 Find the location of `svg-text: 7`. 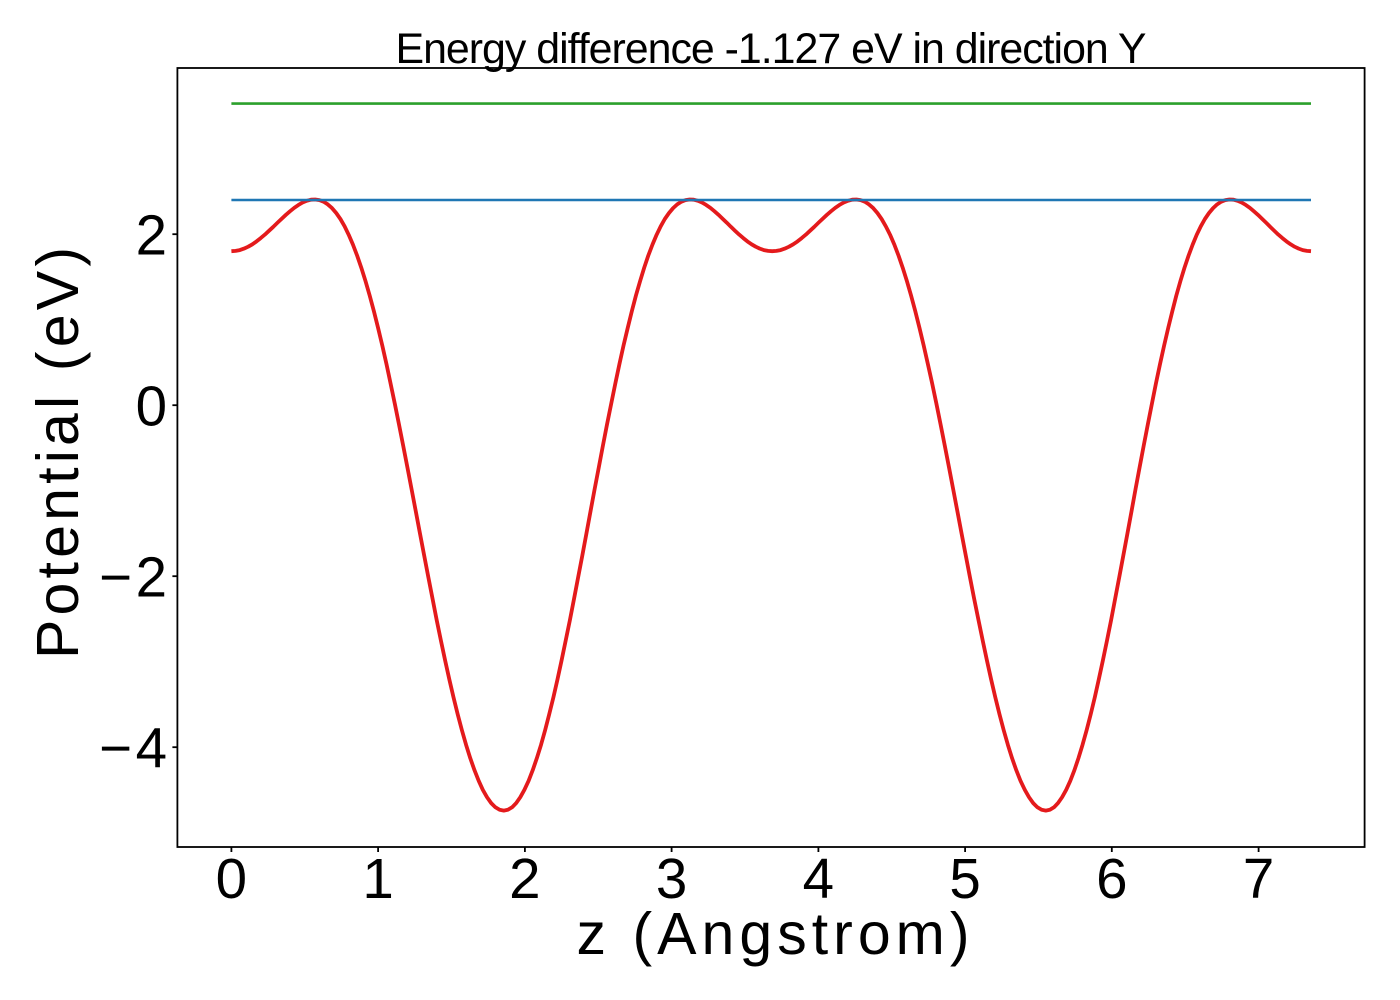

svg-text: 7 is located at coordinates (1258, 878).